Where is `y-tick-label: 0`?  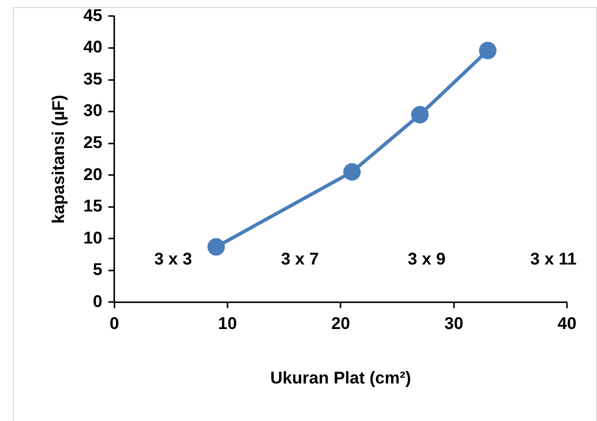 y-tick-label: 0 is located at coordinates (97, 301).